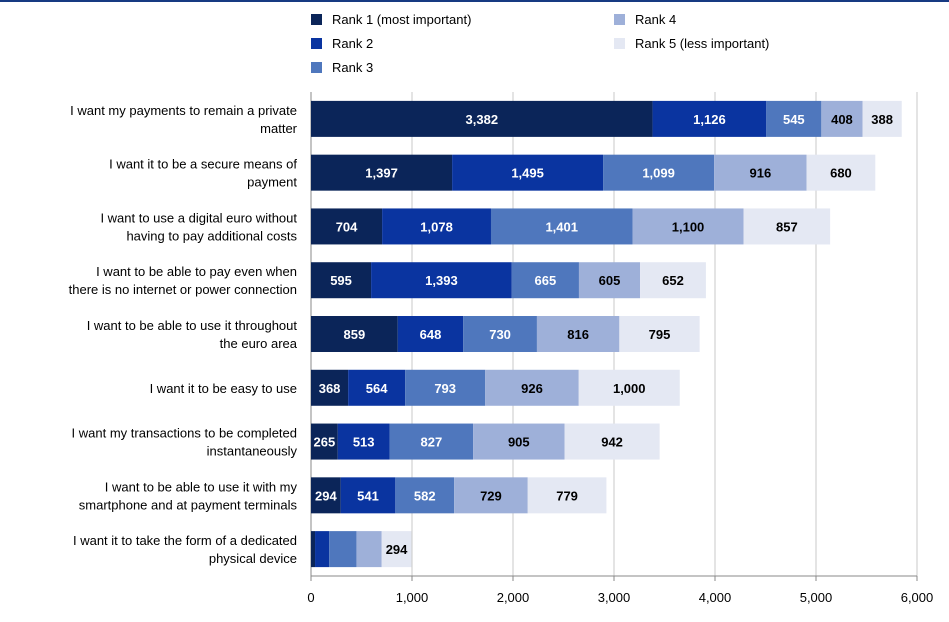 The width and height of the screenshot is (949, 622). I want to click on data-label: 680, so click(841, 173).